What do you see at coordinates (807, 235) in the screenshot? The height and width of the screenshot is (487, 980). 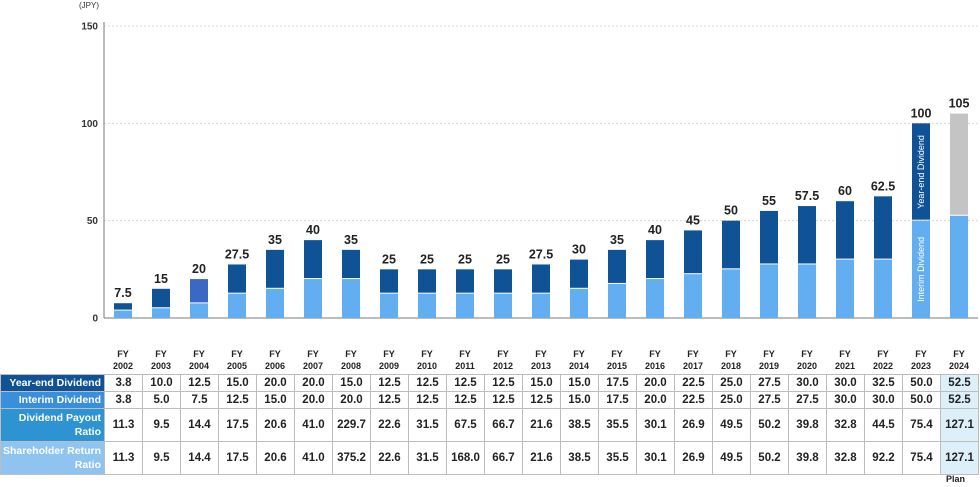 I see `bar-year-end-2020` at bounding box center [807, 235].